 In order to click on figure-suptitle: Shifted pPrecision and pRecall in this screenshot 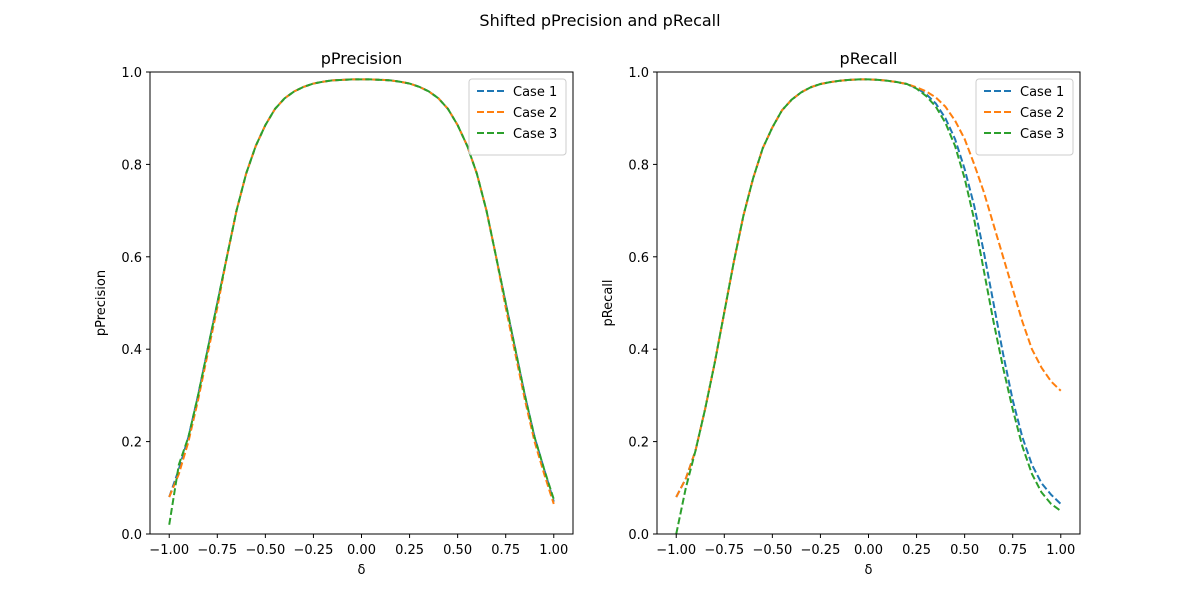, I will do `click(599, 20)`.